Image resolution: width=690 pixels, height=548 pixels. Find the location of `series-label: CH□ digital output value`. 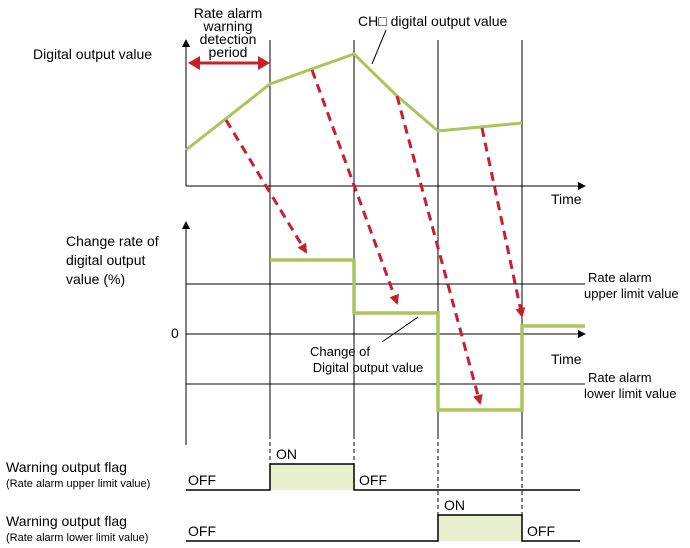

series-label: CH□ digital output value is located at coordinates (433, 21).